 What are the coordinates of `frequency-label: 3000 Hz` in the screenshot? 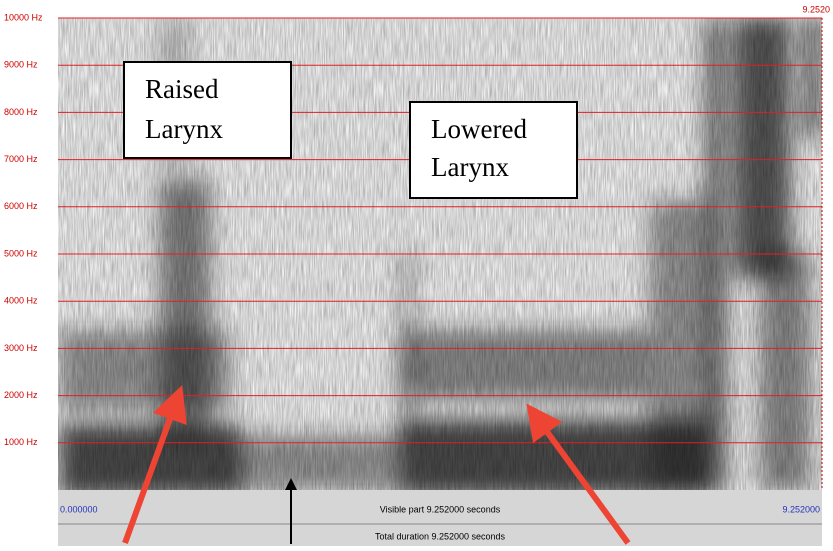 It's located at (21, 348).